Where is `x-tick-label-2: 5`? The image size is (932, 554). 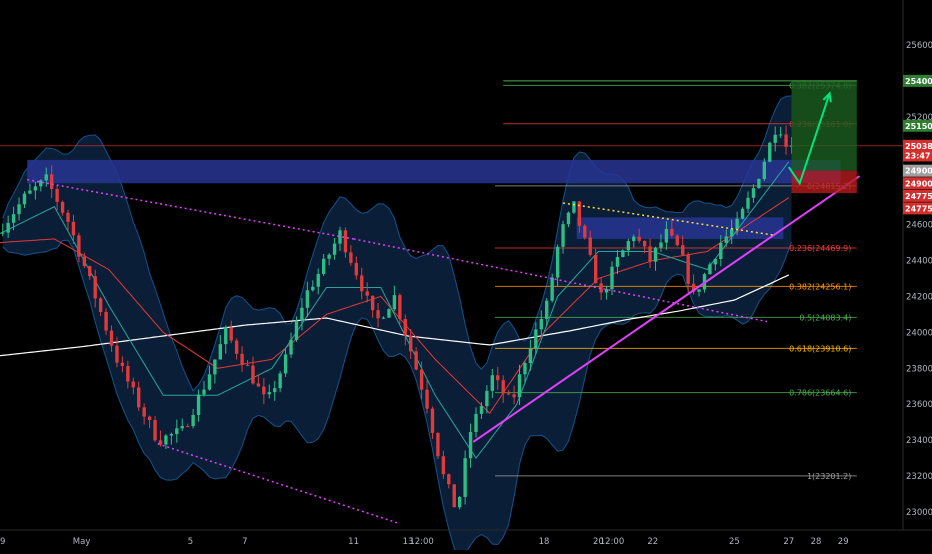
x-tick-label-2: 5 is located at coordinates (190, 542).